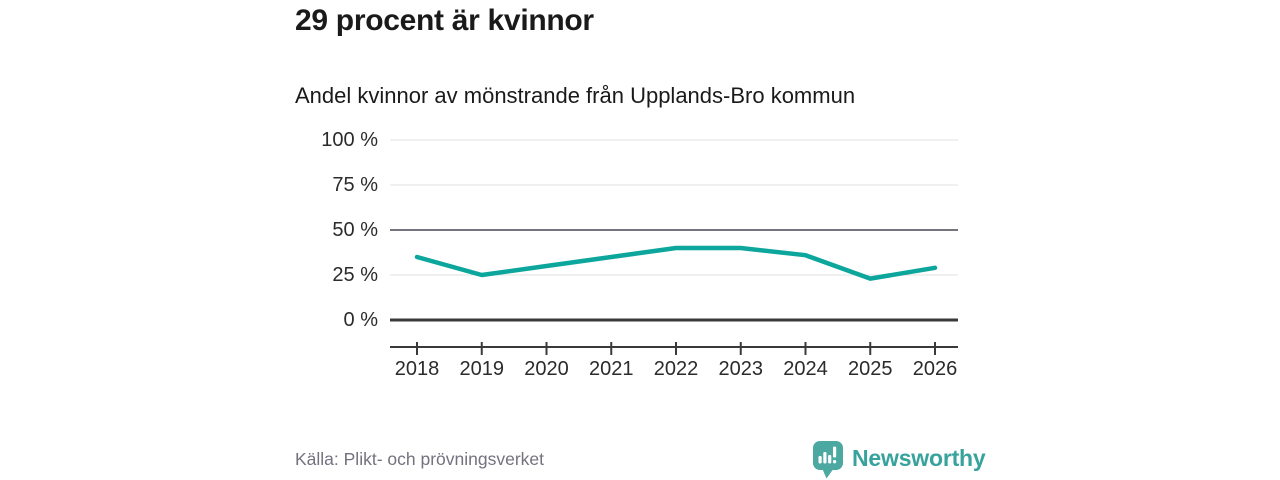 This screenshot has width=1280, height=480. I want to click on x-tick-label-2024: 2024, so click(805, 369).